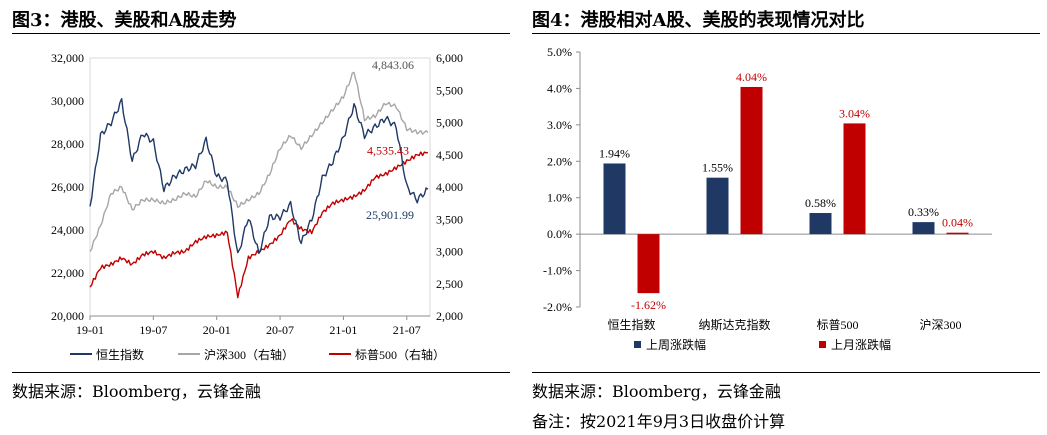  I want to click on data-label: 1.55%, so click(717, 168).